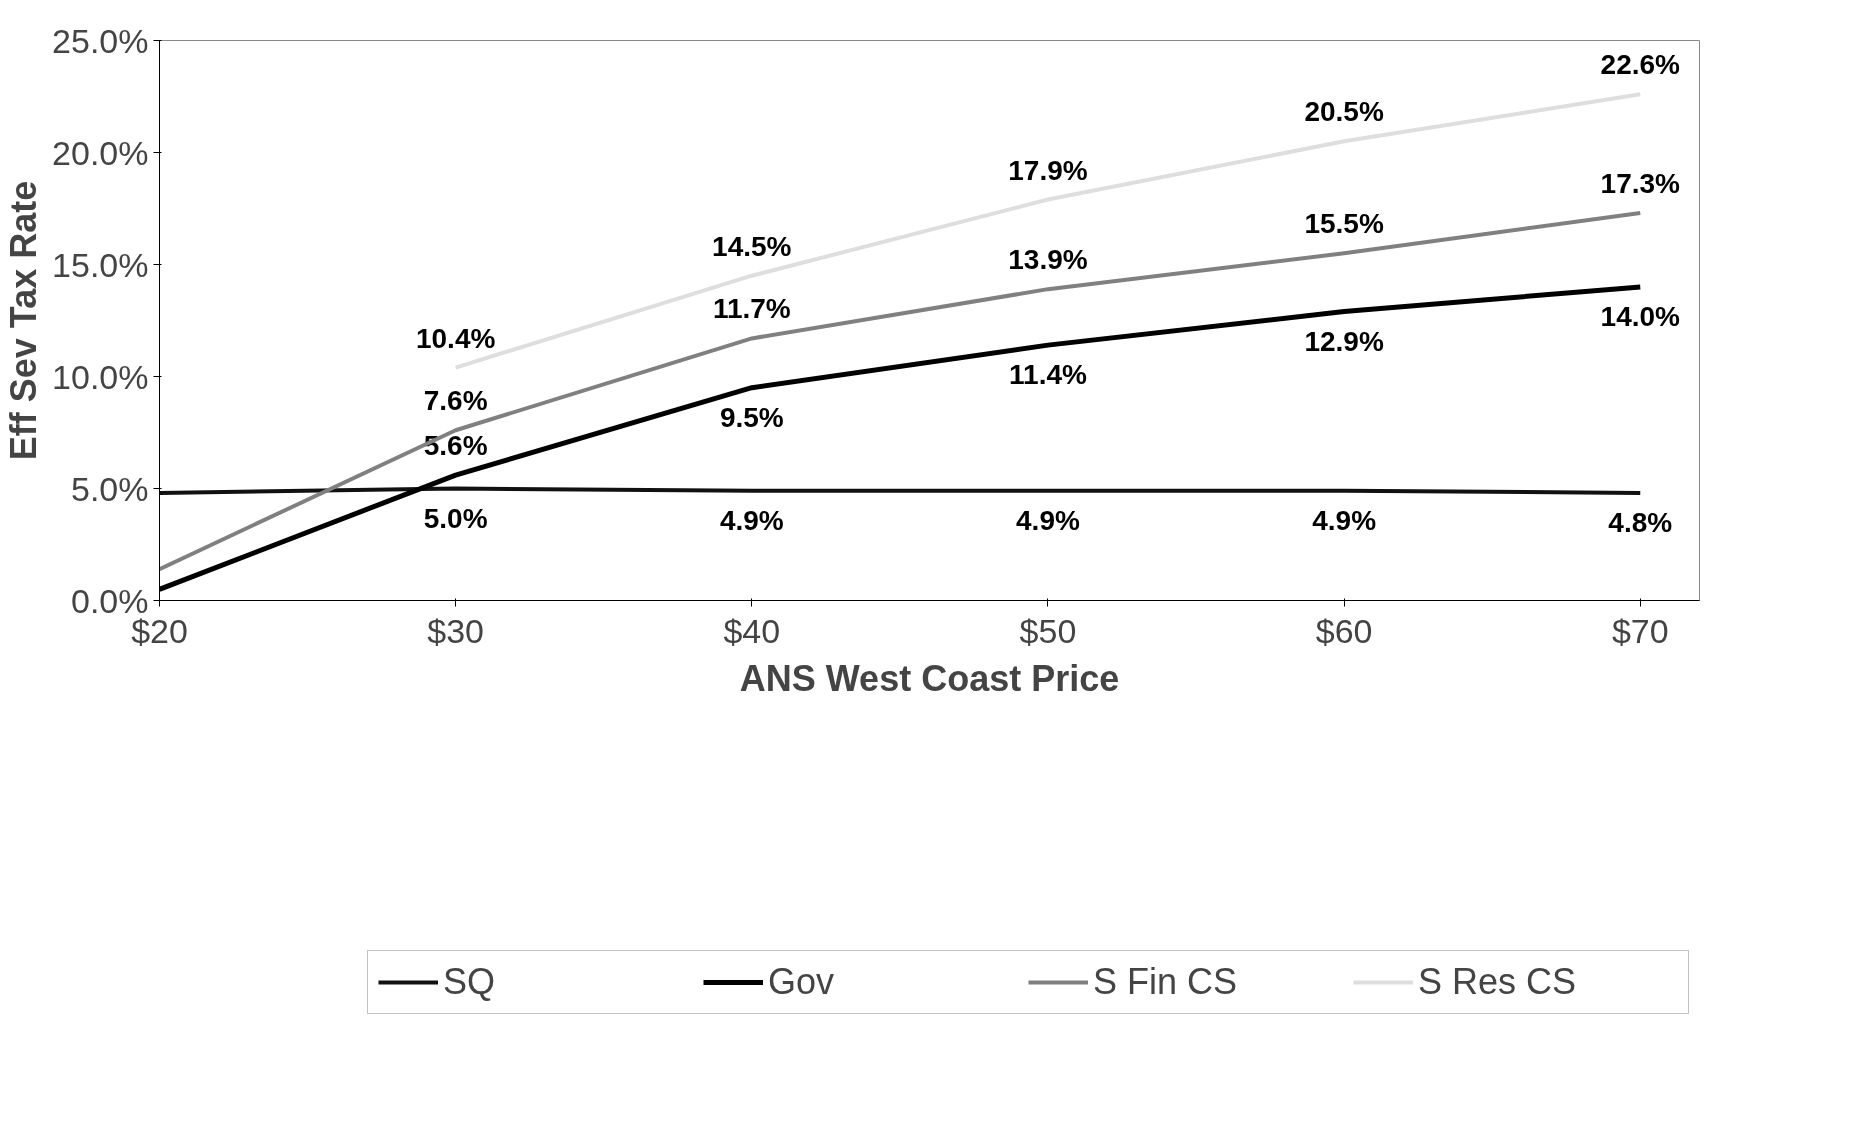 The height and width of the screenshot is (1146, 1862). What do you see at coordinates (1344, 341) in the screenshot?
I see `data-label: 12.9%` at bounding box center [1344, 341].